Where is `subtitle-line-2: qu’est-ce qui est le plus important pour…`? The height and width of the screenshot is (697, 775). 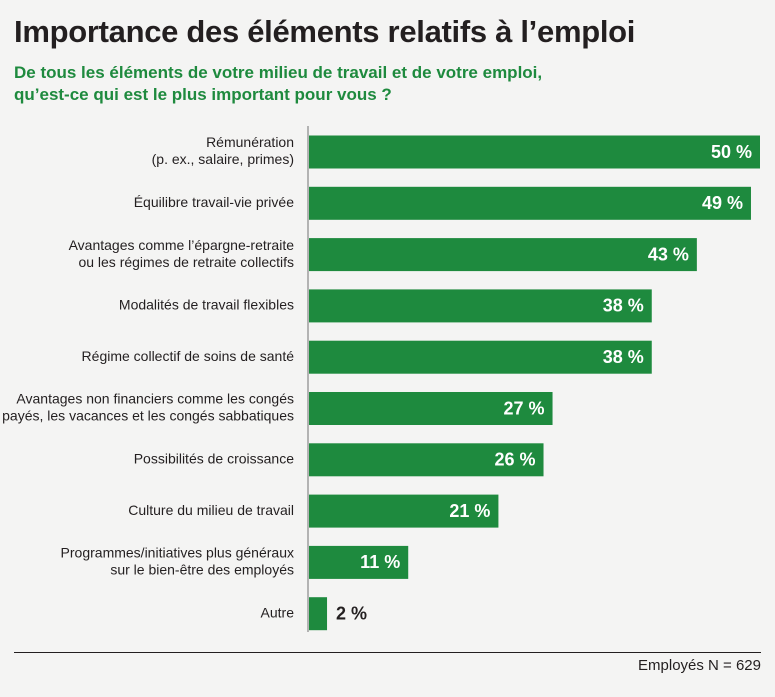 subtitle-line-2: qu’est-ce qui est le plus important pour… is located at coordinates (203, 94).